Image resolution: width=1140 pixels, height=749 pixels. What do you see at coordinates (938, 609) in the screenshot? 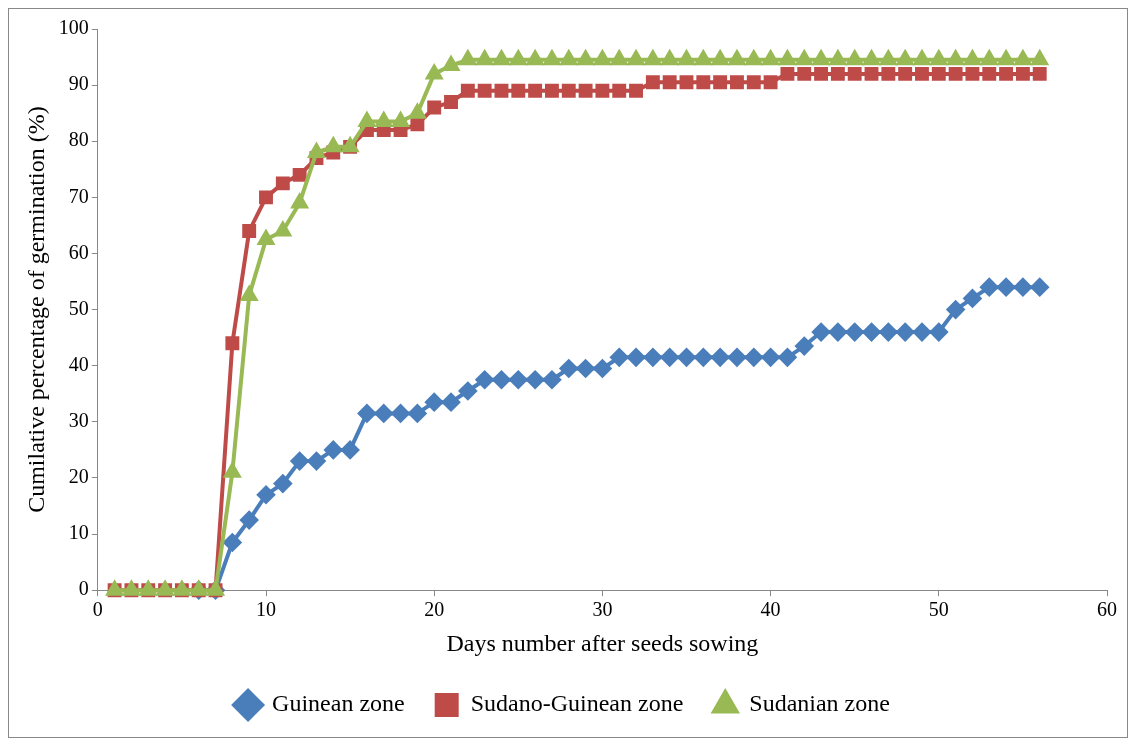
I see `x-tick-label: 50` at bounding box center [938, 609].